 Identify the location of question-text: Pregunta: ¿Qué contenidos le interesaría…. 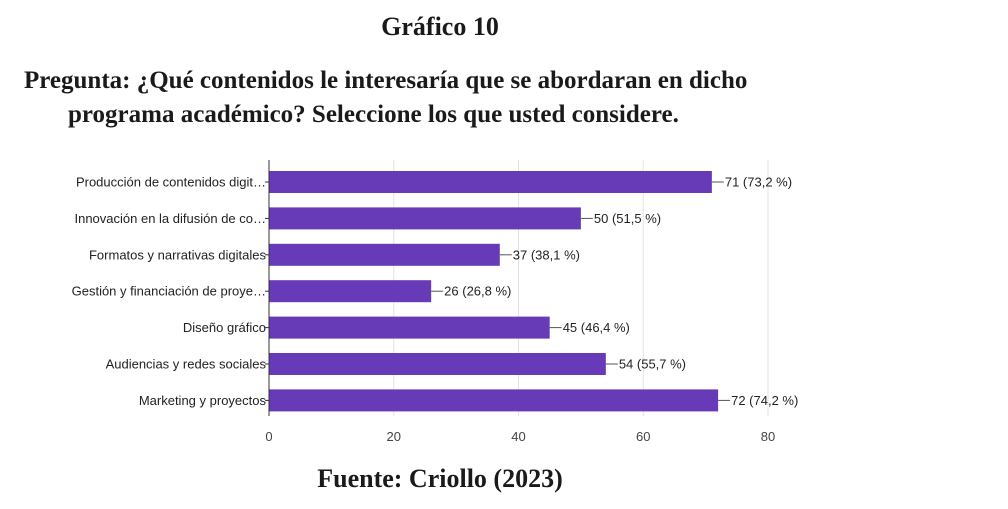
(474, 98).